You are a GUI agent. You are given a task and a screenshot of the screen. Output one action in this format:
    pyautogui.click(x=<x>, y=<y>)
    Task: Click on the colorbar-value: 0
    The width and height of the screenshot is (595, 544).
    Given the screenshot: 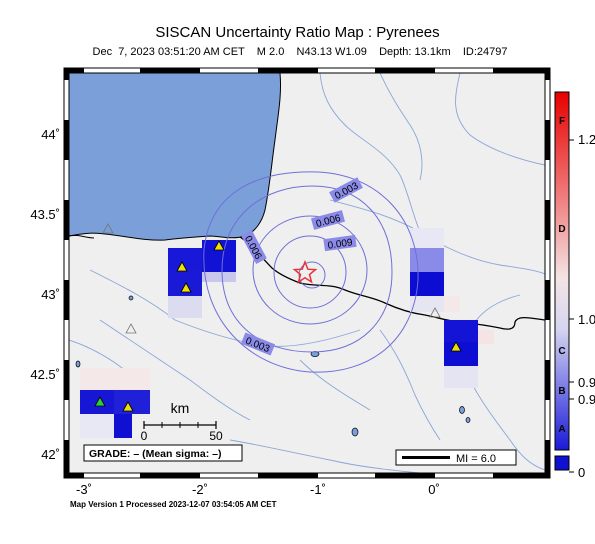 What is the action you would take?
    pyautogui.click(x=581, y=472)
    